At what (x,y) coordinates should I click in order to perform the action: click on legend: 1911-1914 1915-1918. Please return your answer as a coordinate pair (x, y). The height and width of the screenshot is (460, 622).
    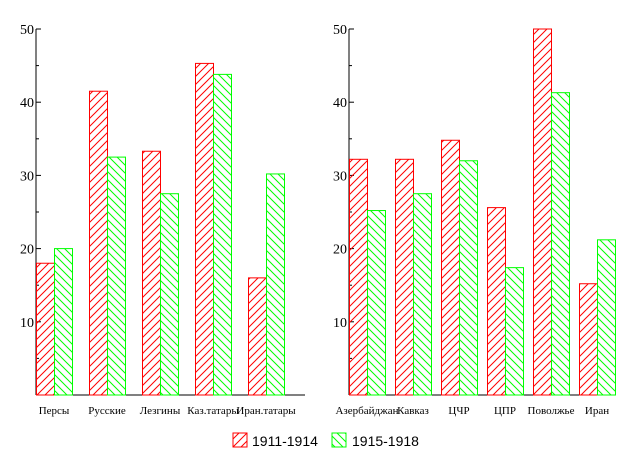
    Looking at the image, I should click on (325, 440).